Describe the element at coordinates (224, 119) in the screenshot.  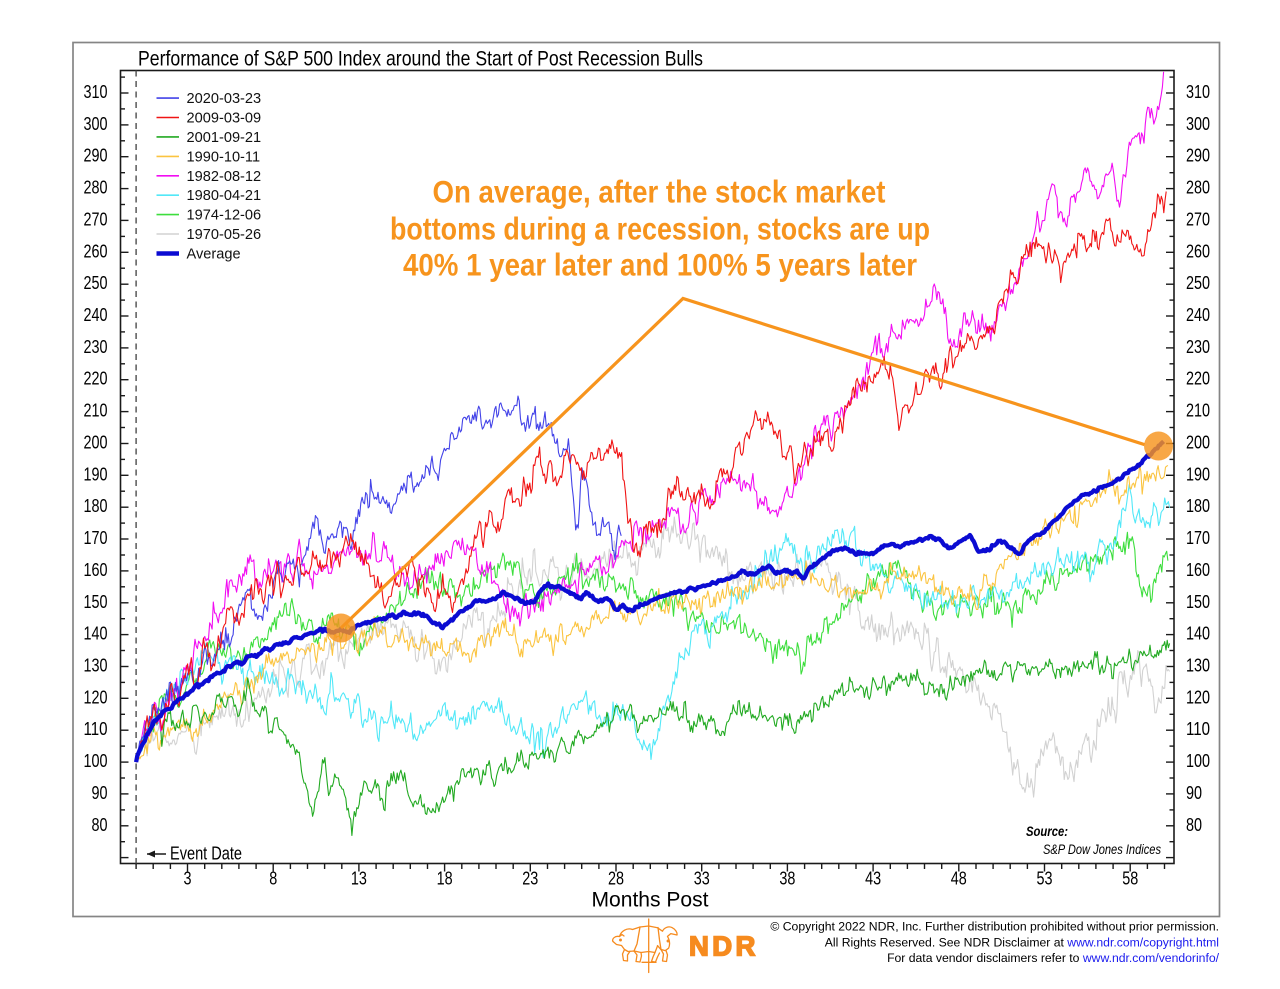
I see `svg-text: 2009-03-09` at that location.